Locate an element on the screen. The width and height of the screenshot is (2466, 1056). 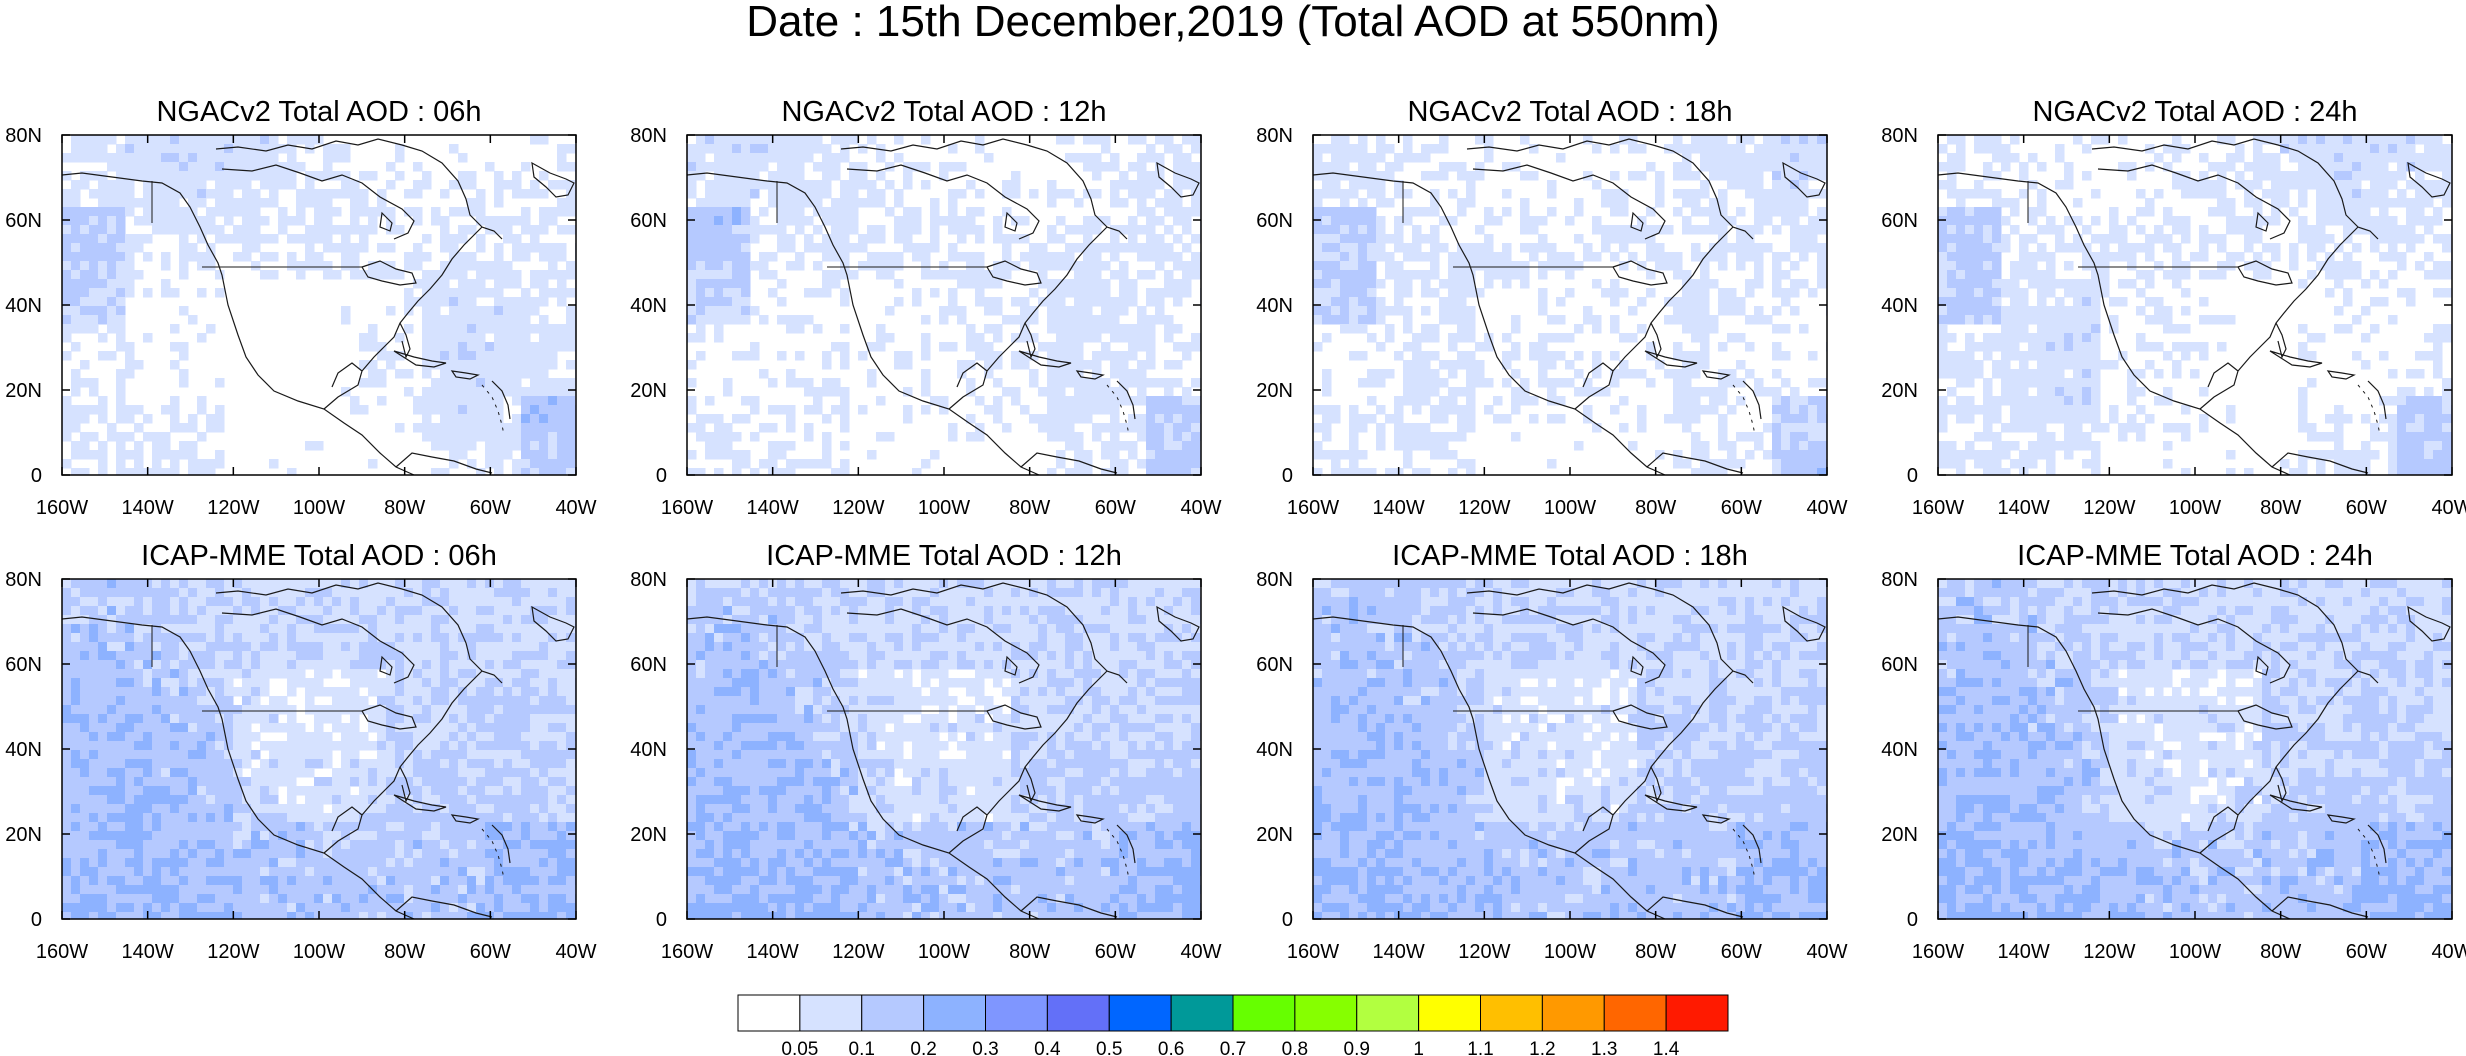
colorbar-label: 1.1 is located at coordinates (1480, 1047).